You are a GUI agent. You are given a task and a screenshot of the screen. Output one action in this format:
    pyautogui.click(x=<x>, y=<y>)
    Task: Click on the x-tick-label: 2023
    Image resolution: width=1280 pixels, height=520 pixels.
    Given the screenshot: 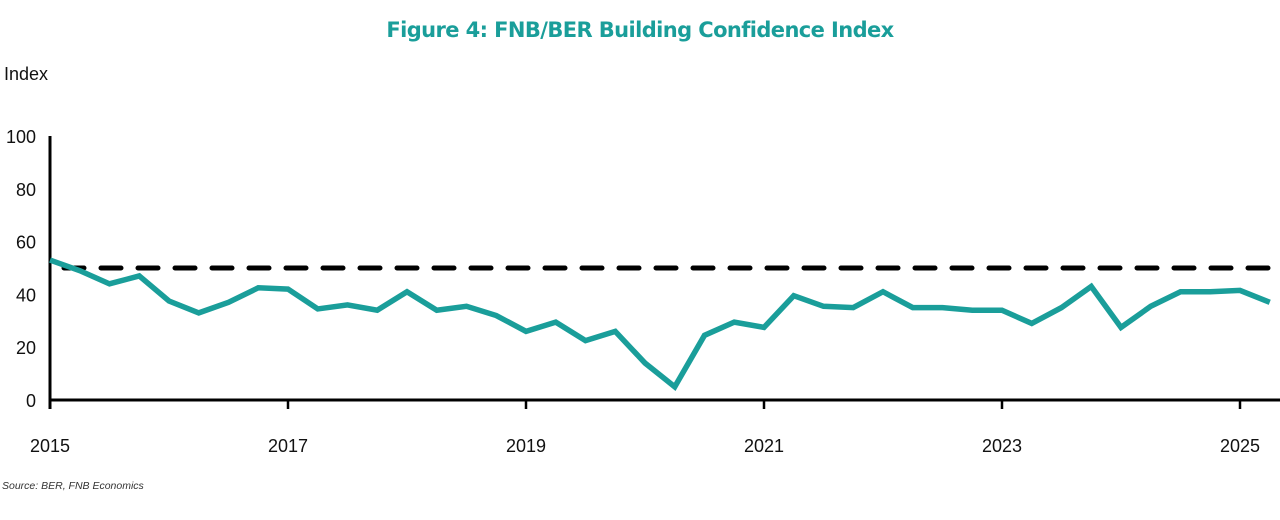 What is the action you would take?
    pyautogui.click(x=1002, y=446)
    